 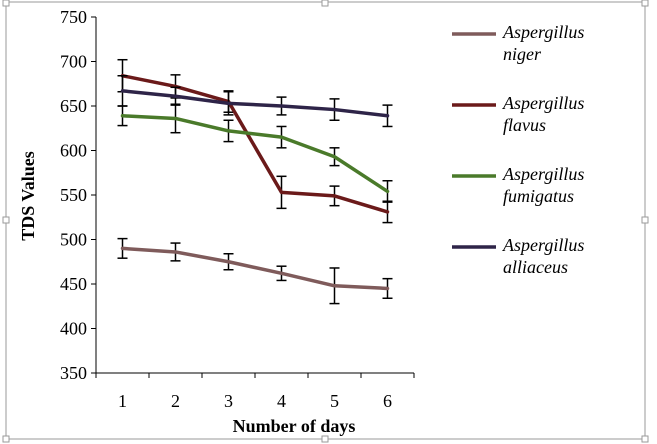 What do you see at coordinates (387, 401) in the screenshot?
I see `x-tick-label: 6` at bounding box center [387, 401].